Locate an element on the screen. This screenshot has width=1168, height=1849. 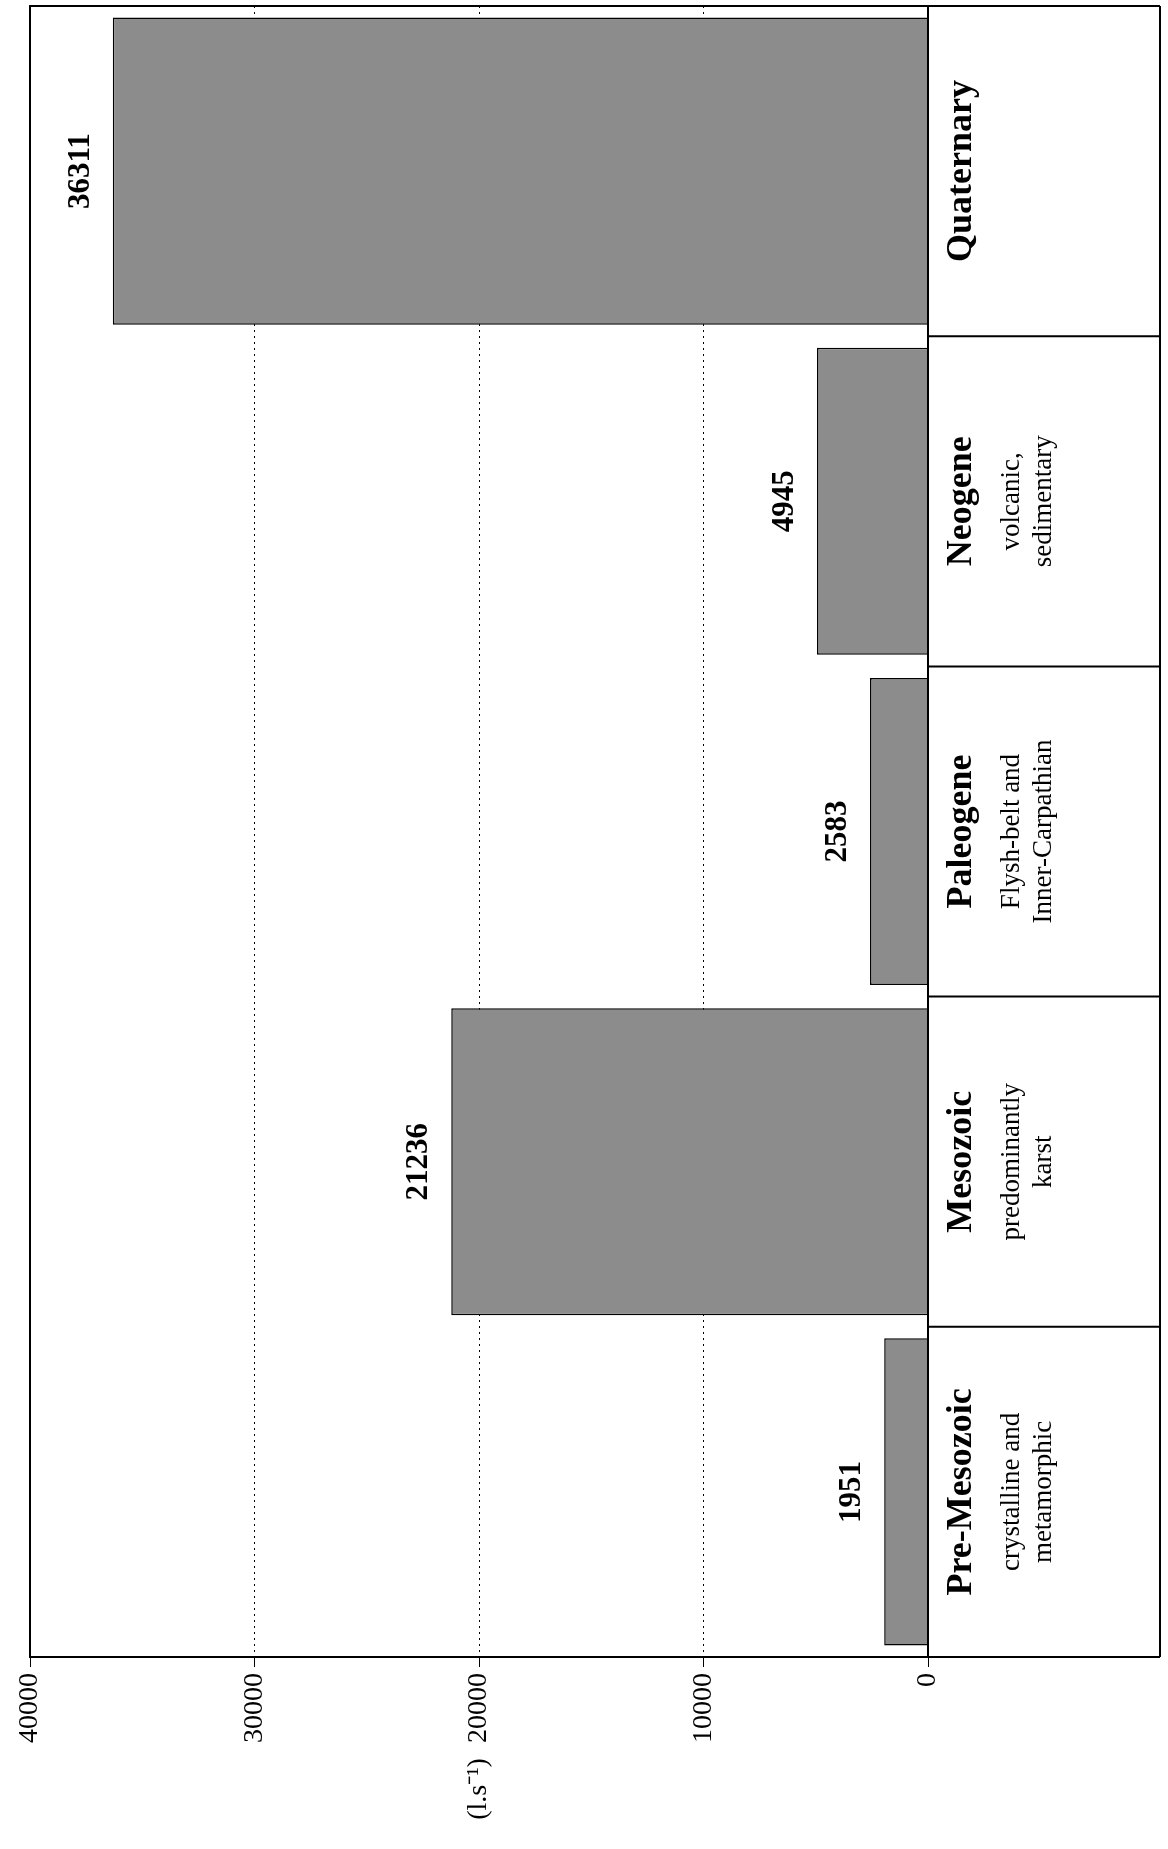
y-tick-label: Quaternary is located at coordinates (959, 171).